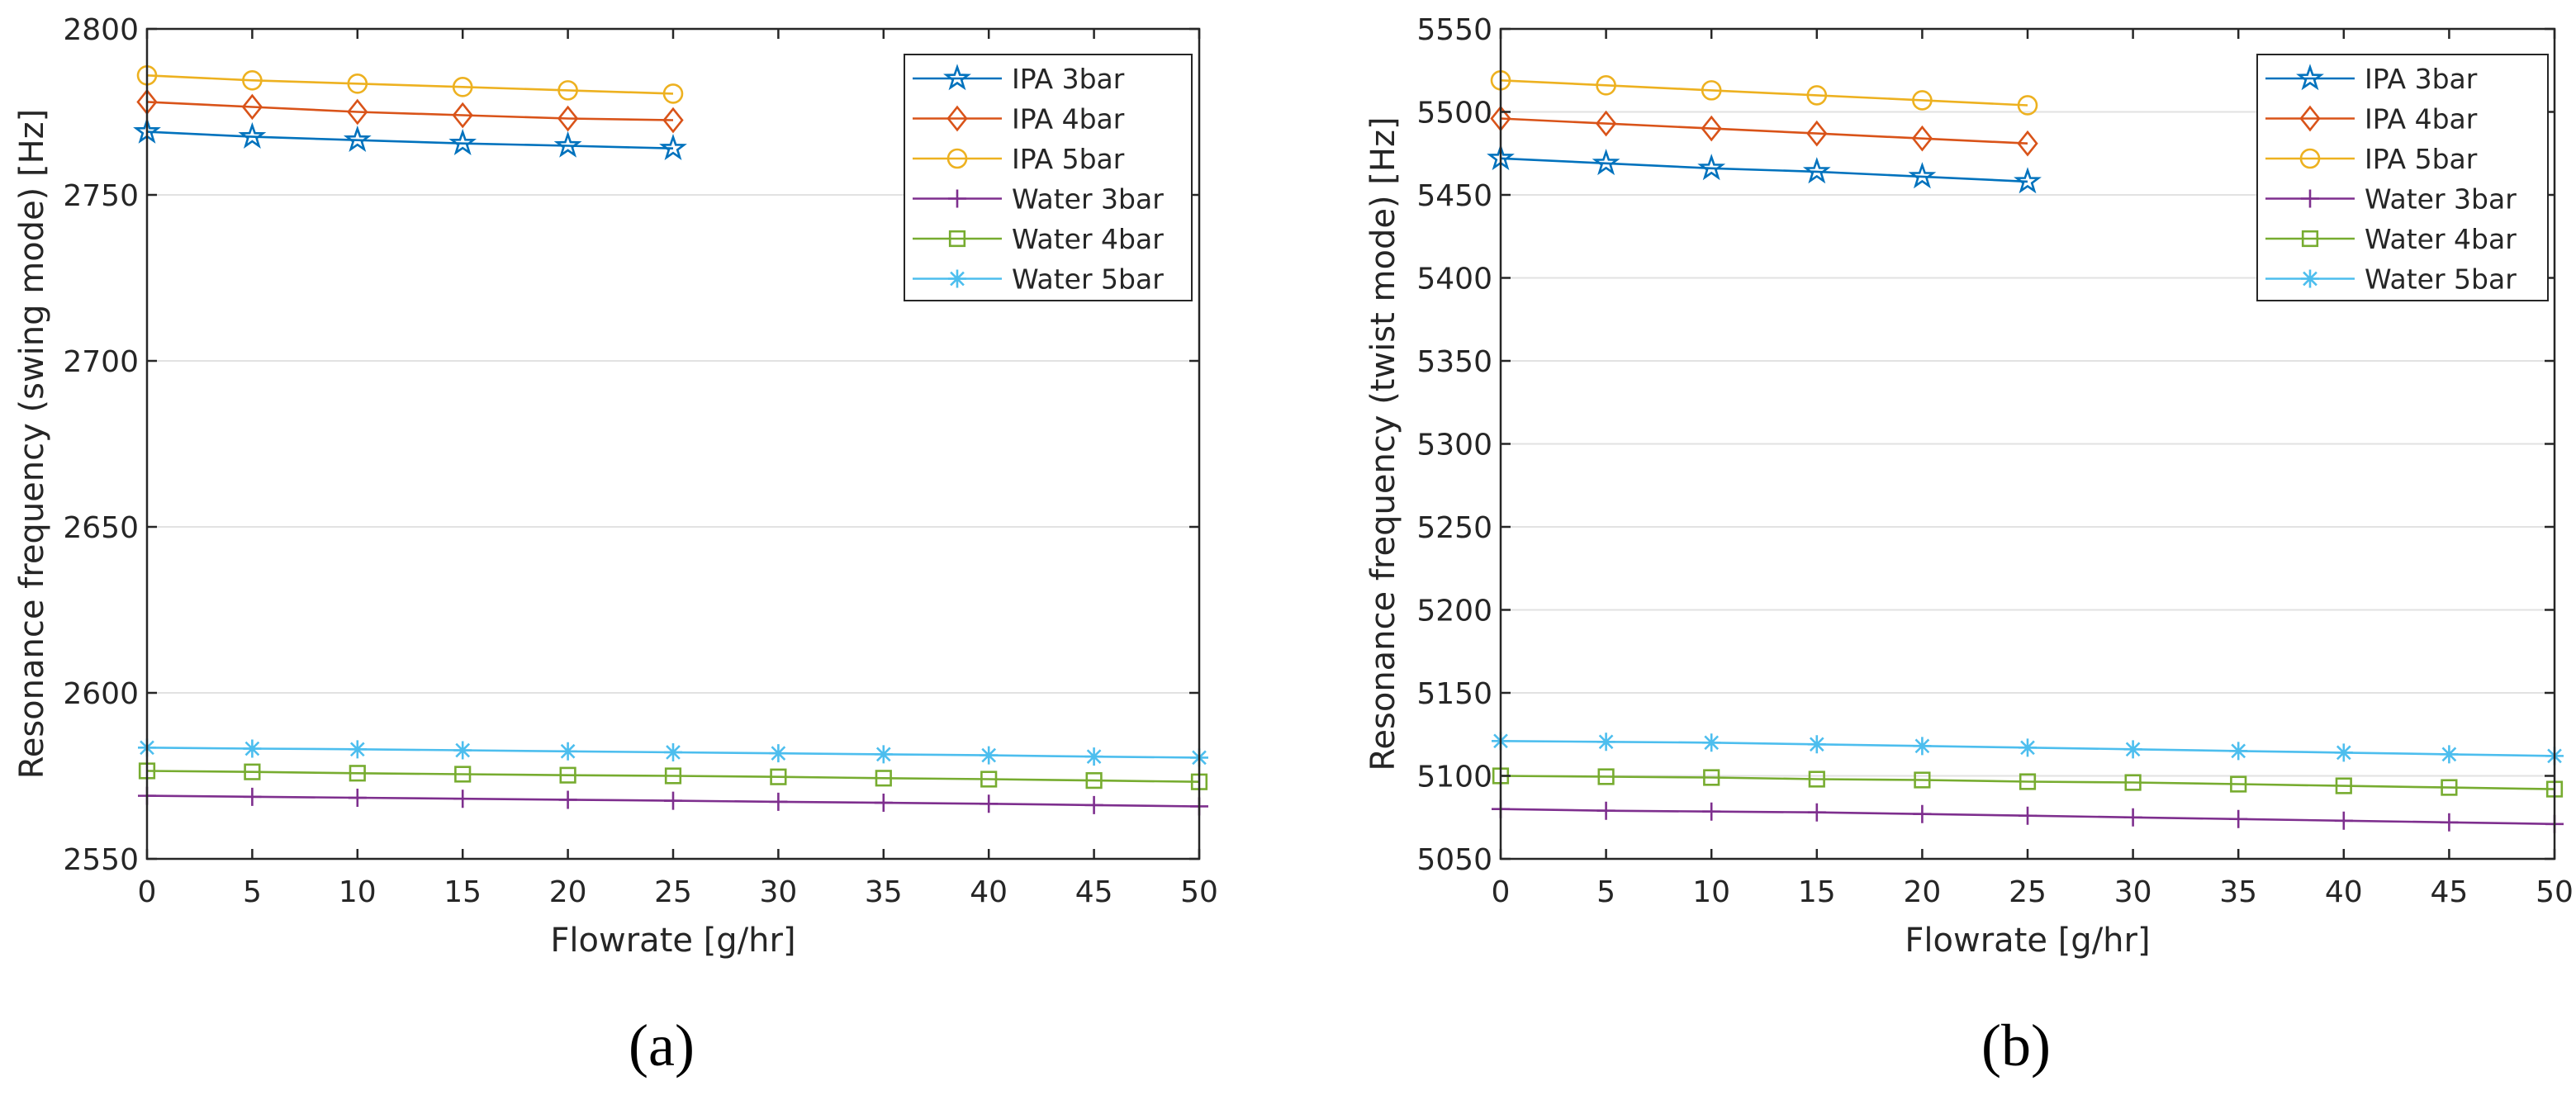  Describe the element at coordinates (778, 892) in the screenshot. I see `x-tick-label: 30` at that location.